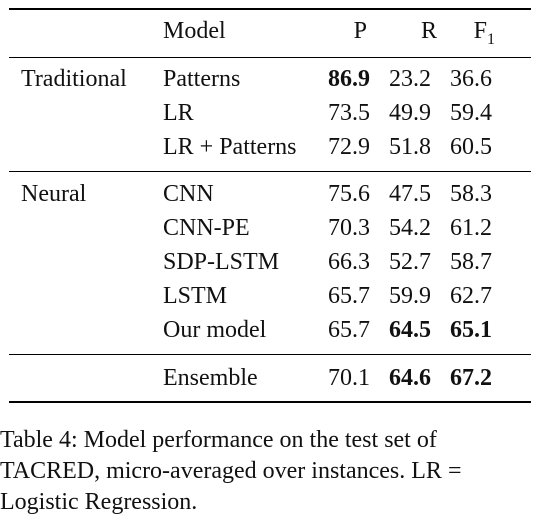 This screenshot has width=553, height=529. I want to click on model-name: CNN-PE, so click(206, 228).